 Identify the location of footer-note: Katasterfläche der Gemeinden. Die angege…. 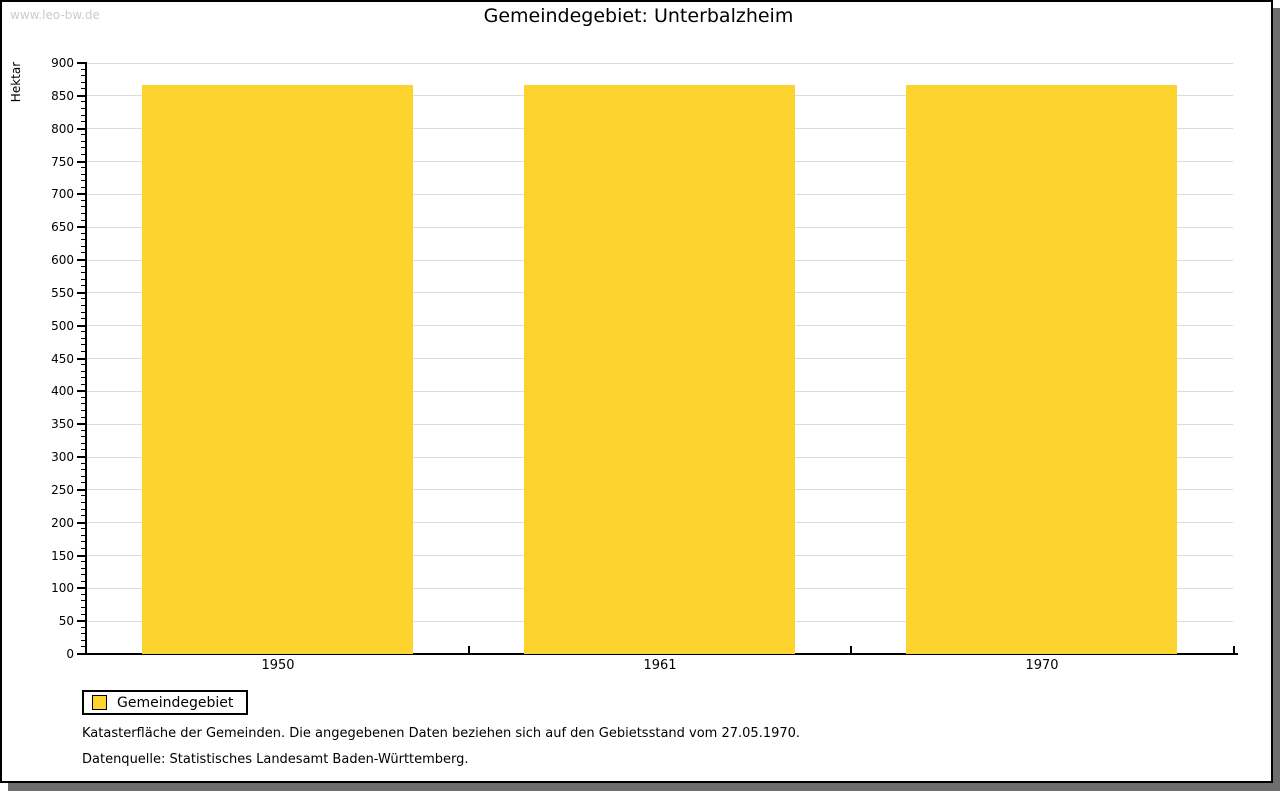
(441, 733).